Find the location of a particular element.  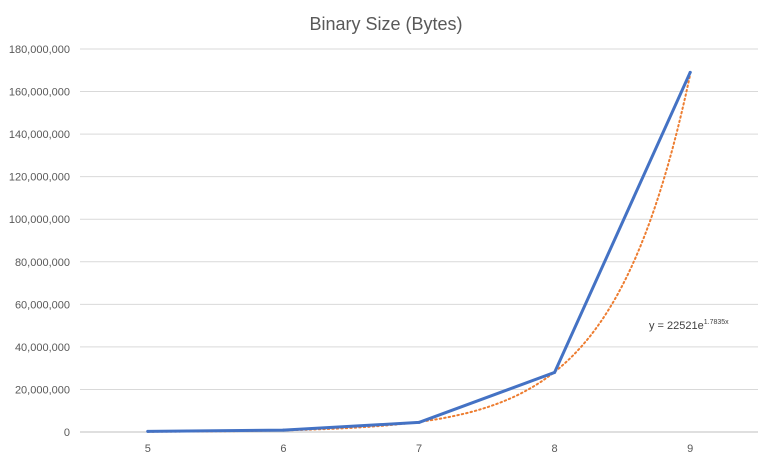

y-tick-label: 0 is located at coordinates (67, 433).